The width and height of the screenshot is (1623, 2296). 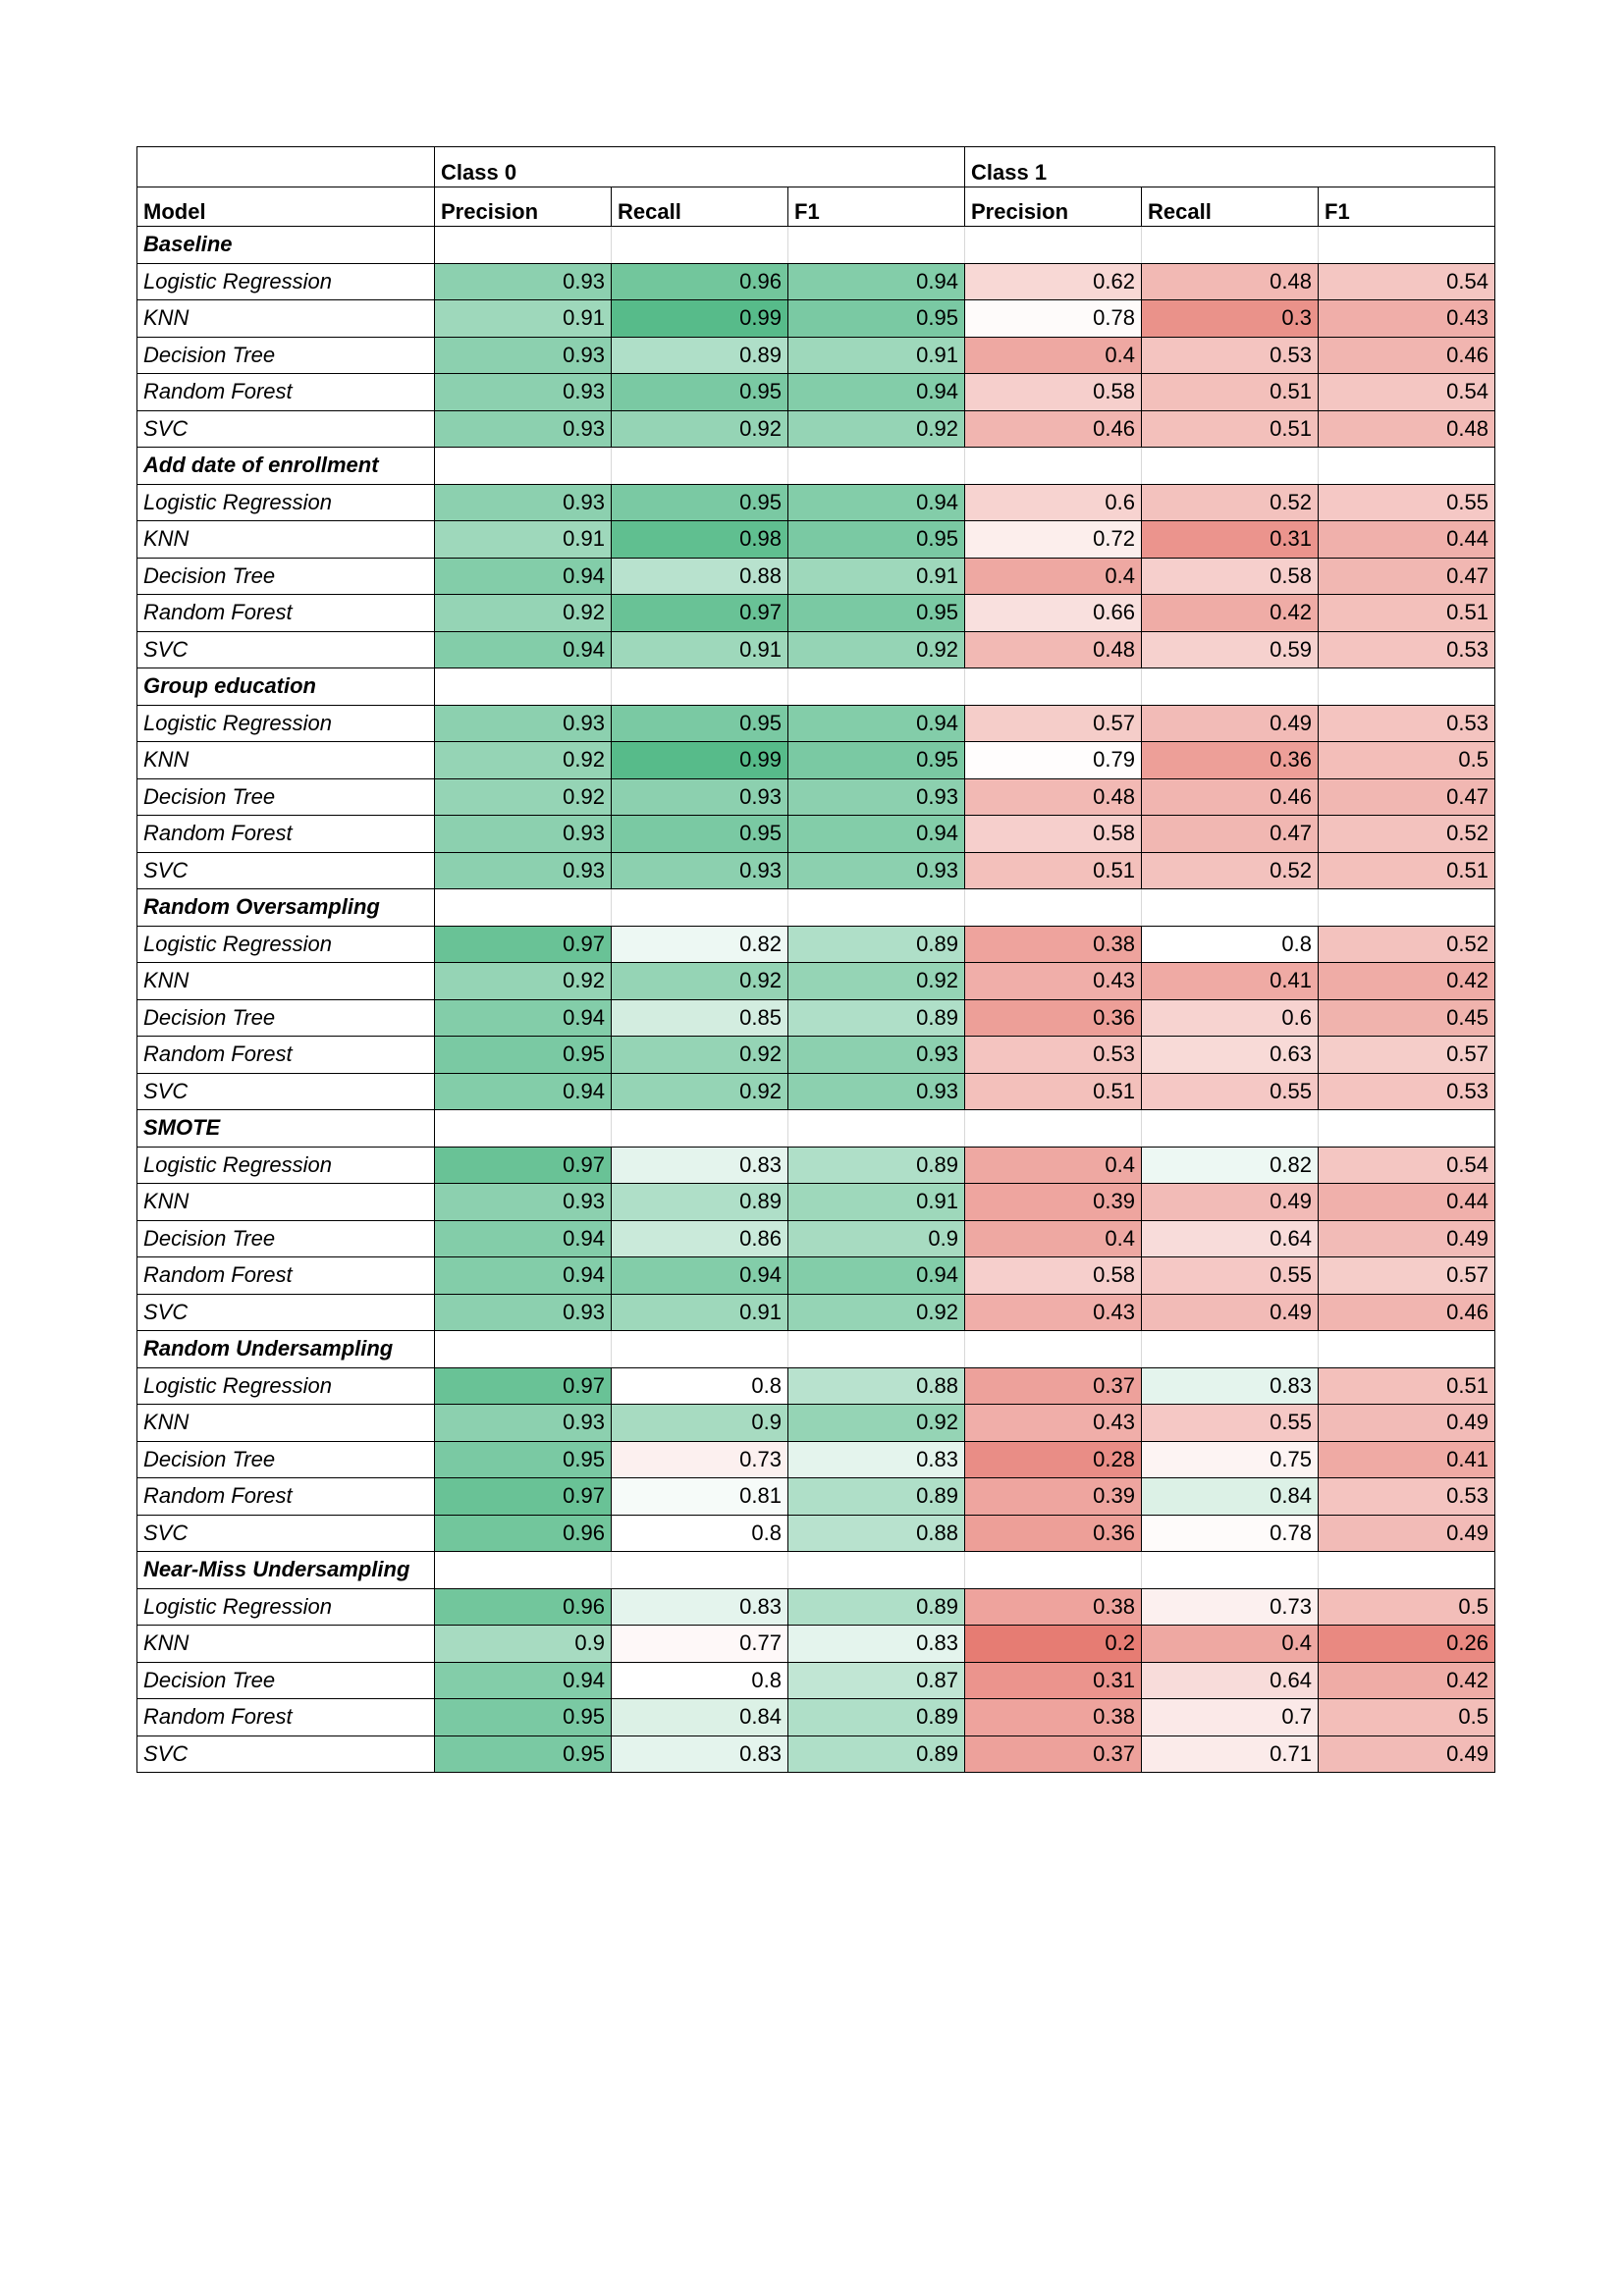 What do you see at coordinates (1406, 318) in the screenshot?
I see `metric-cell-class1-f1: 0.43` at bounding box center [1406, 318].